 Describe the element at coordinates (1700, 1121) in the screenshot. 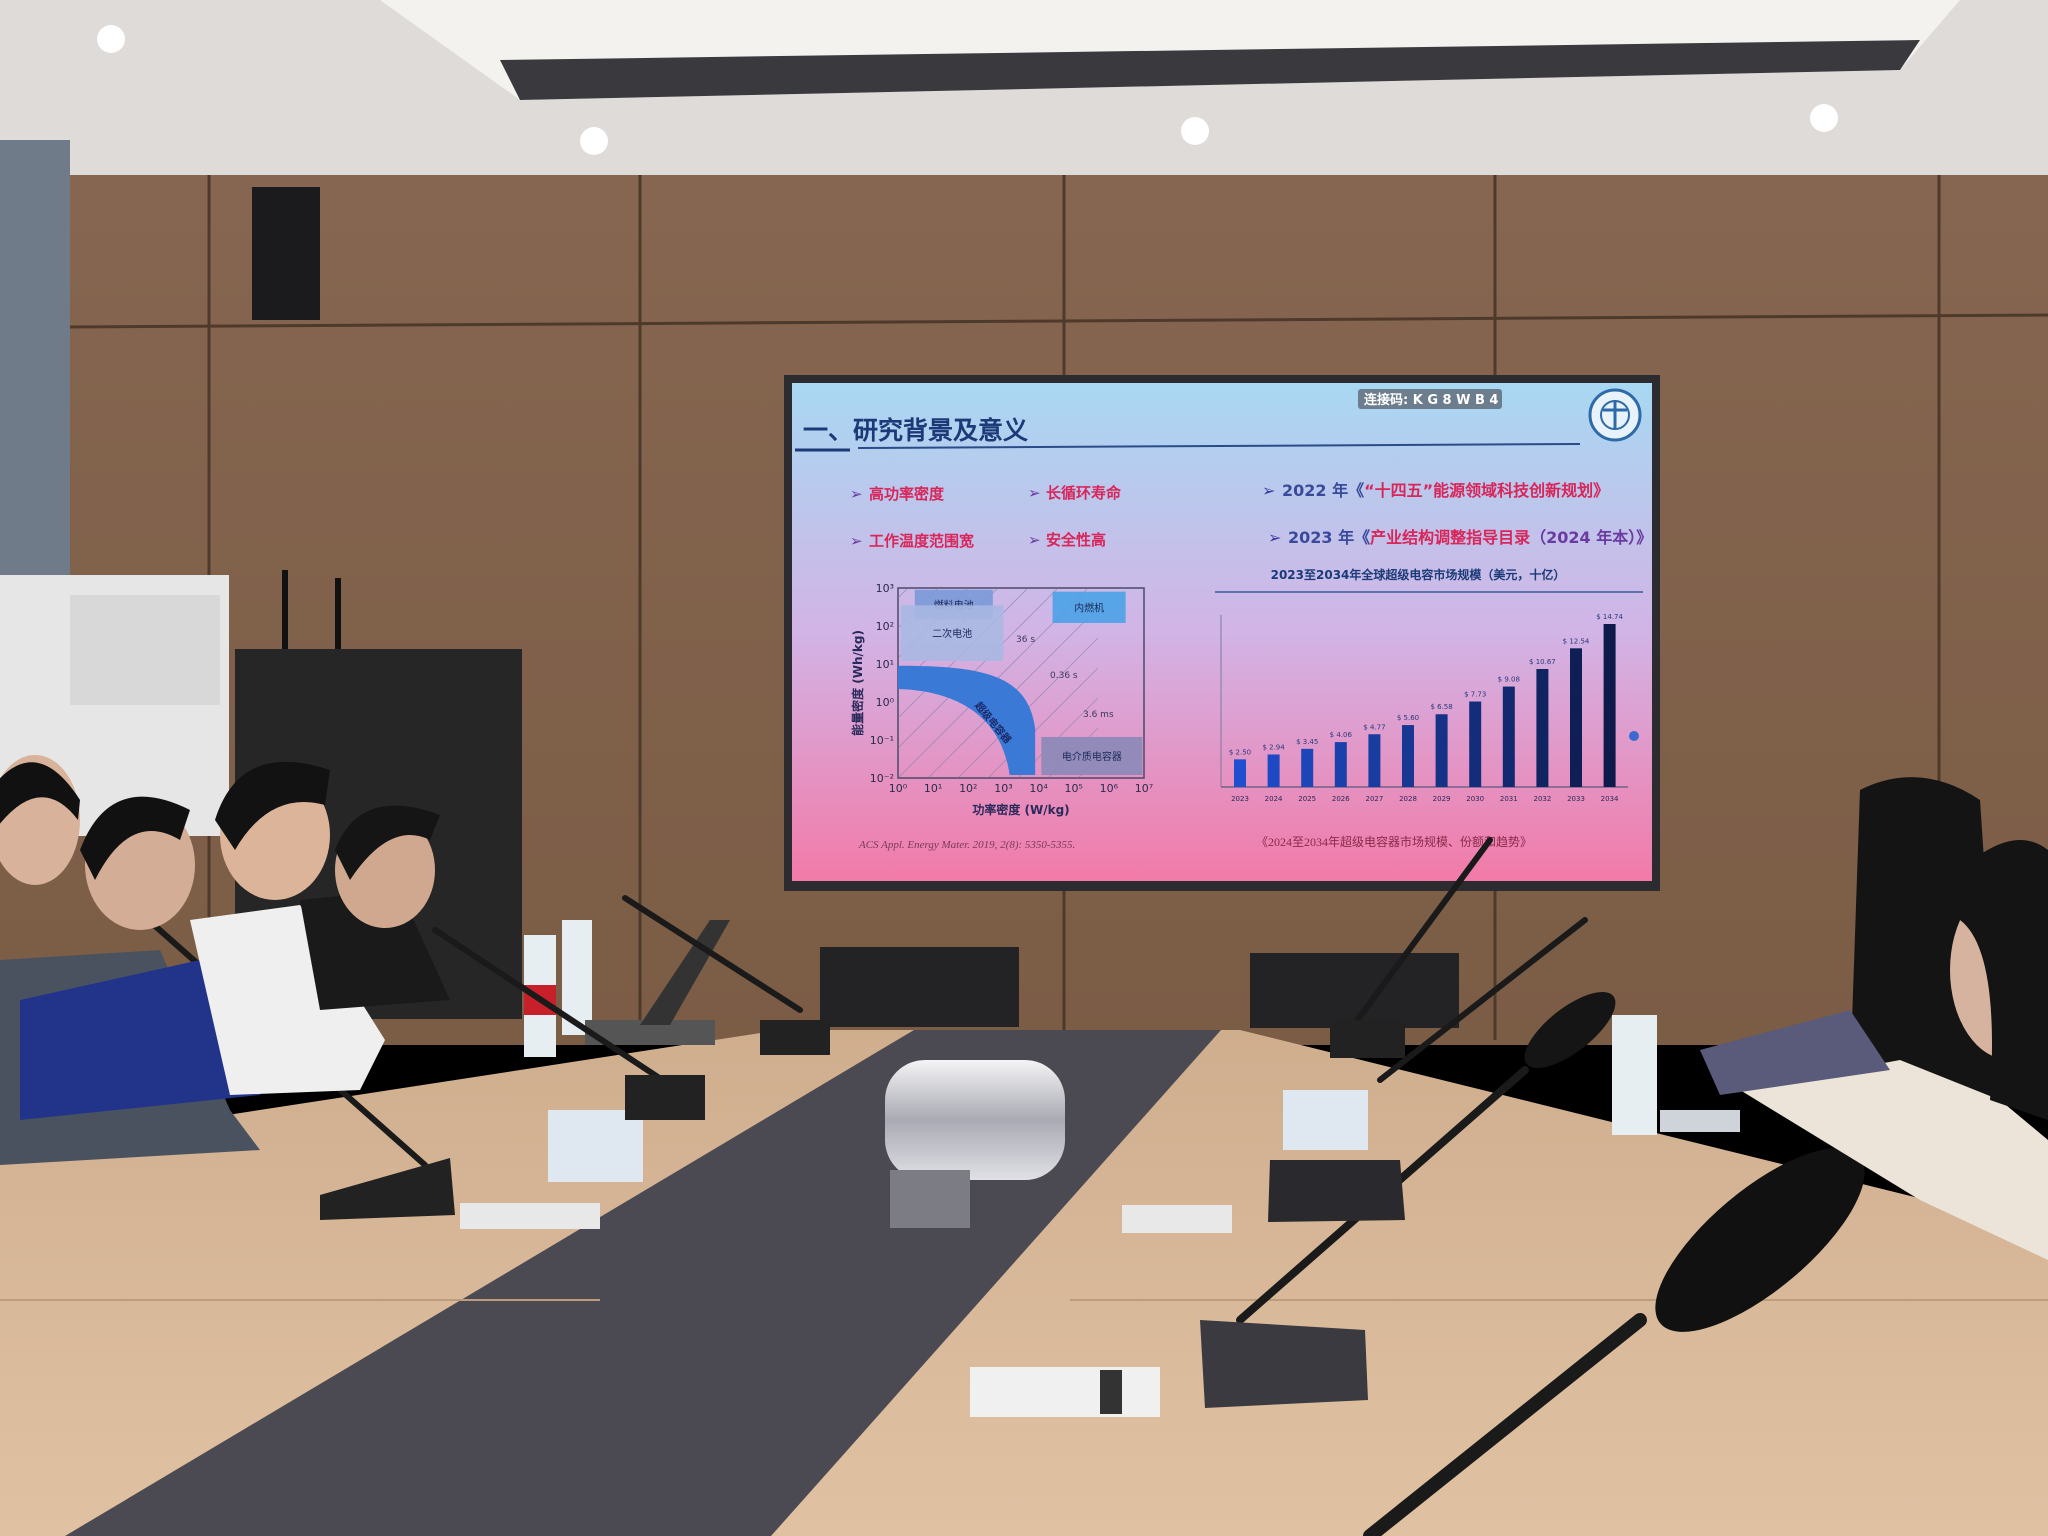

I see `keyboard` at that location.